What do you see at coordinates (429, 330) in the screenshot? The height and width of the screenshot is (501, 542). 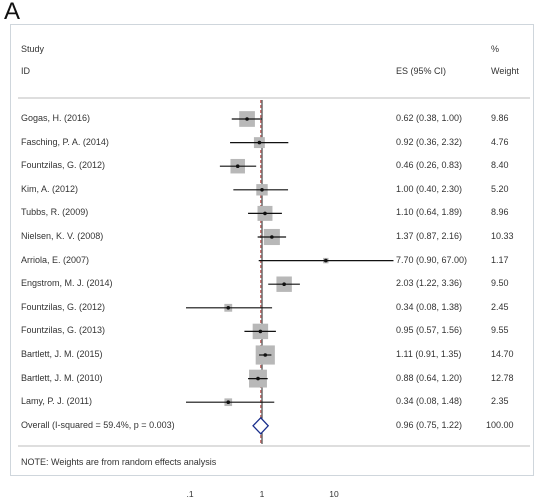 I see `study-es-ci: 0.95 (0.57, 1.56)` at bounding box center [429, 330].